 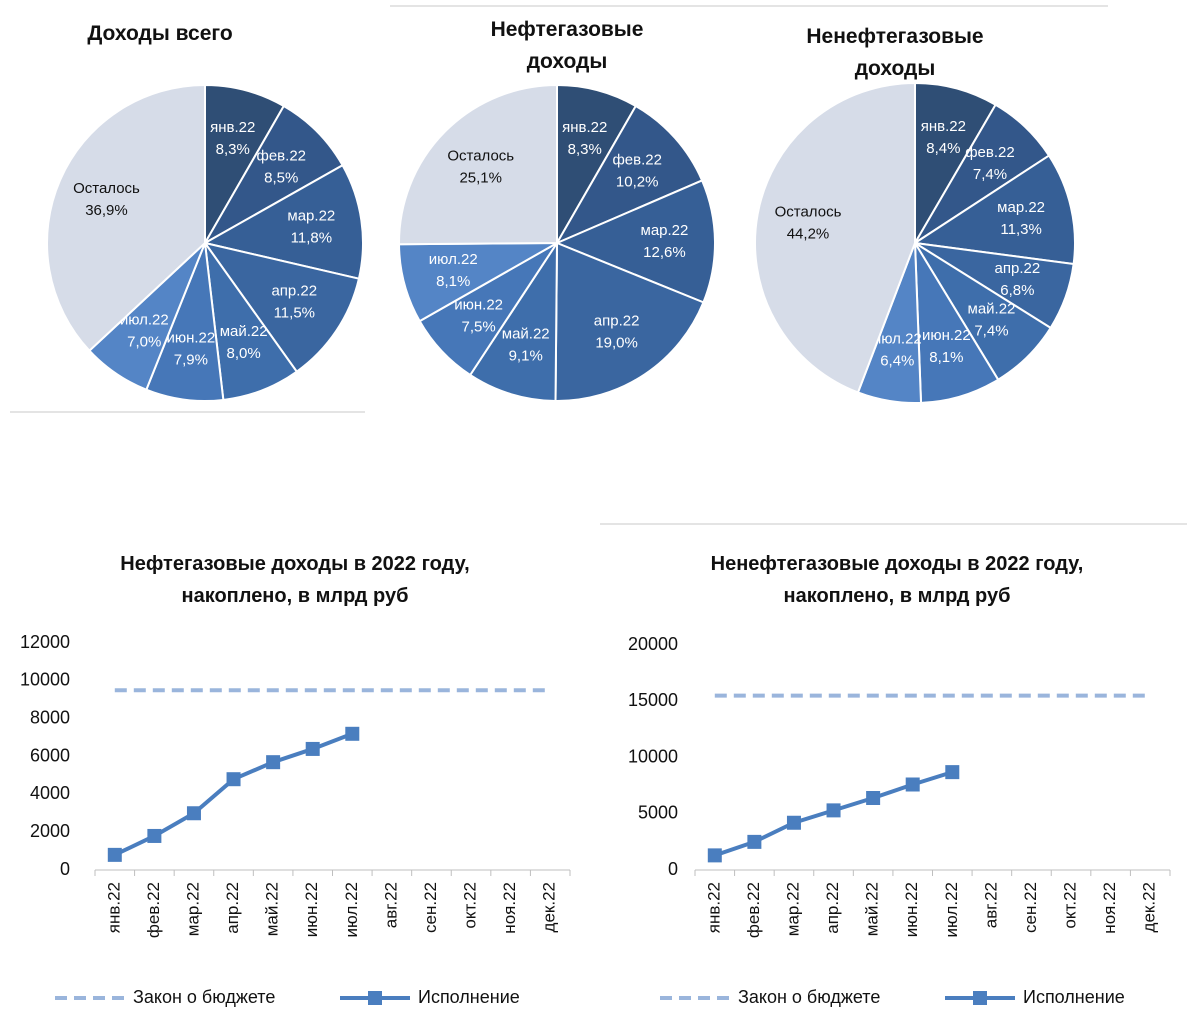 I want to click on slice-value: 9,1%, so click(x=526, y=356).